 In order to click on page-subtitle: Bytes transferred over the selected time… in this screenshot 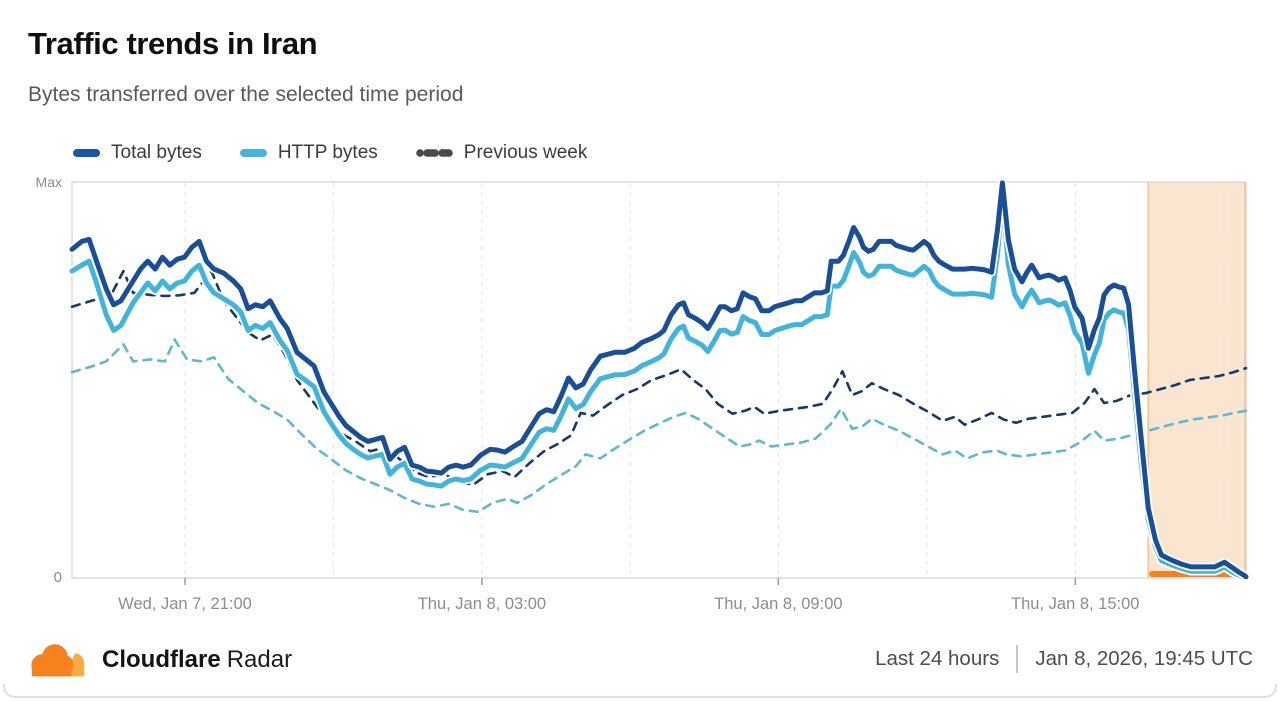, I will do `click(246, 94)`.